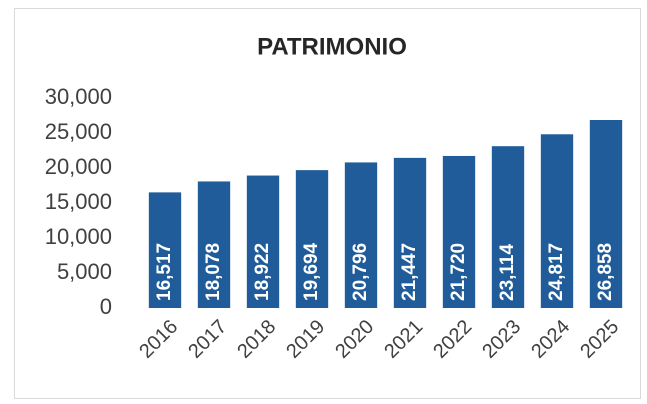  I want to click on value-label: 20,796, so click(360, 272).